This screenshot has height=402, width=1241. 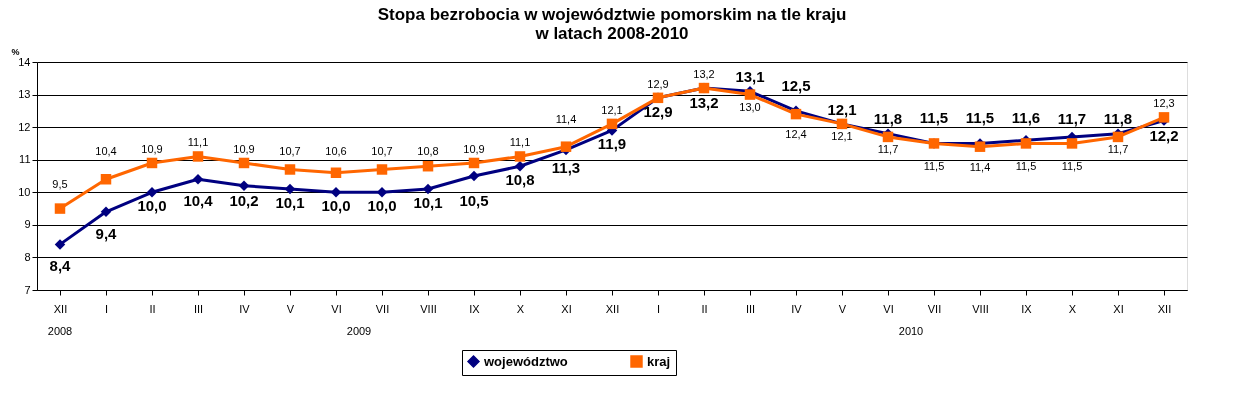 What do you see at coordinates (60, 266) in the screenshot?
I see `data-label: 8,4` at bounding box center [60, 266].